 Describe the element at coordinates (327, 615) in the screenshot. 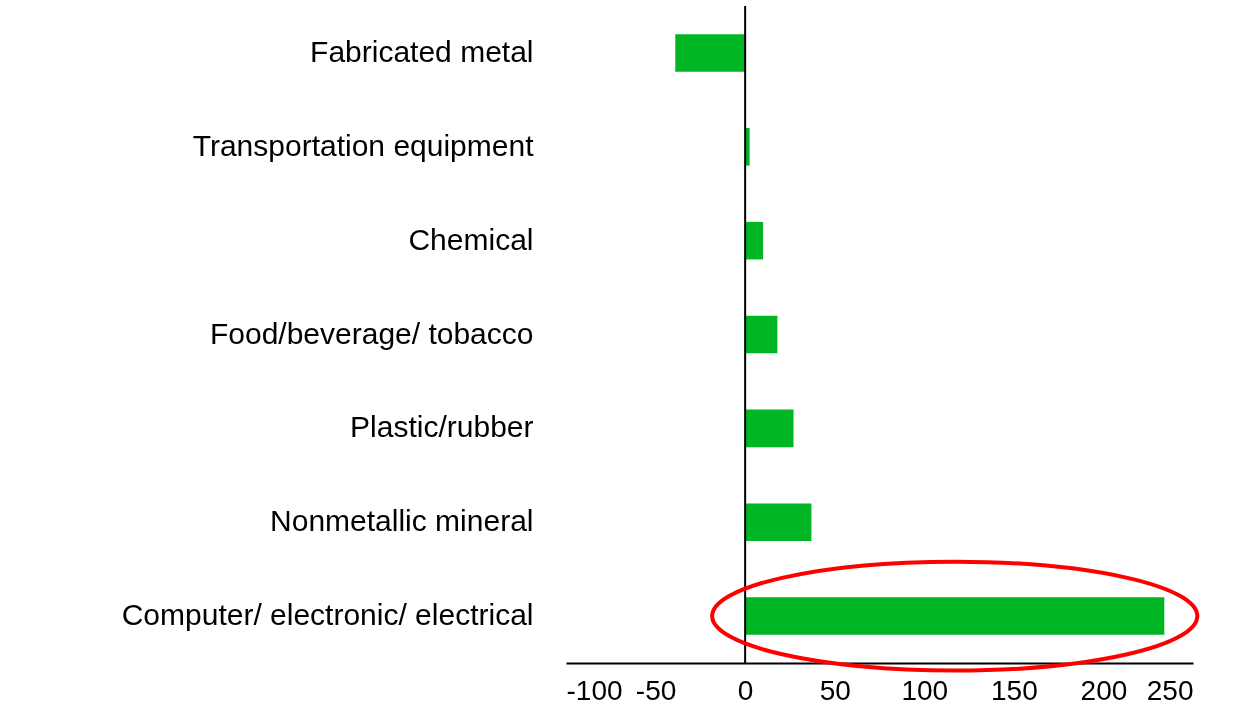

I see `y-tick-label: Computer/ electronic/ electrical` at that location.